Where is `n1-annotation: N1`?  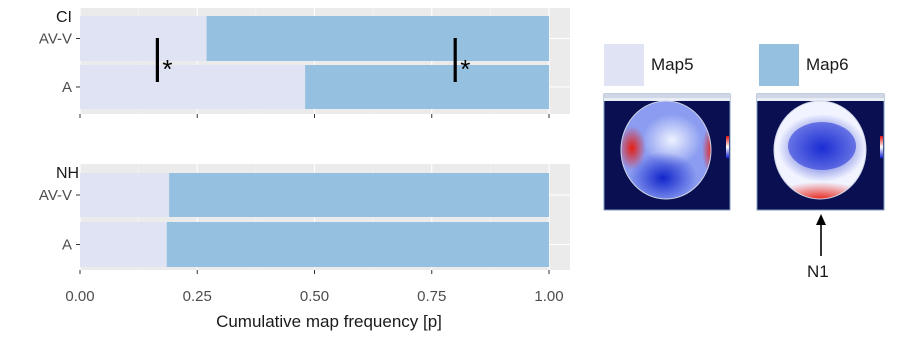 n1-annotation: N1 is located at coordinates (818, 247).